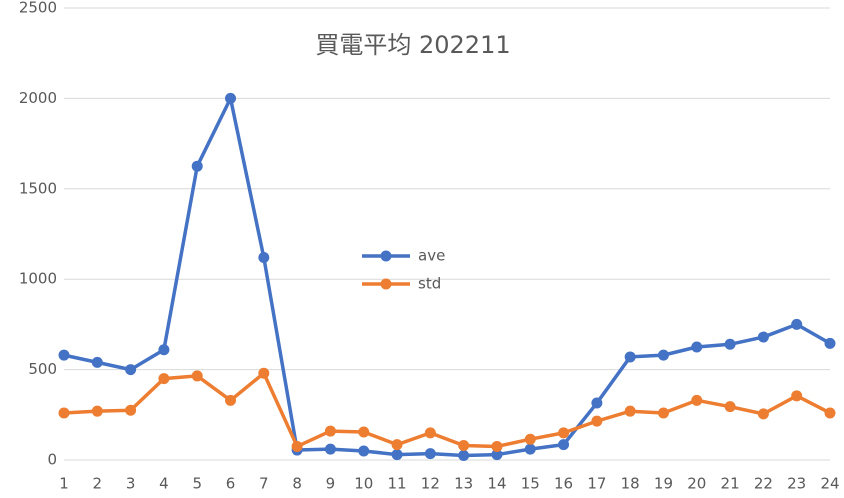  Describe the element at coordinates (431, 256) in the screenshot. I see `legend-label: ave` at that location.